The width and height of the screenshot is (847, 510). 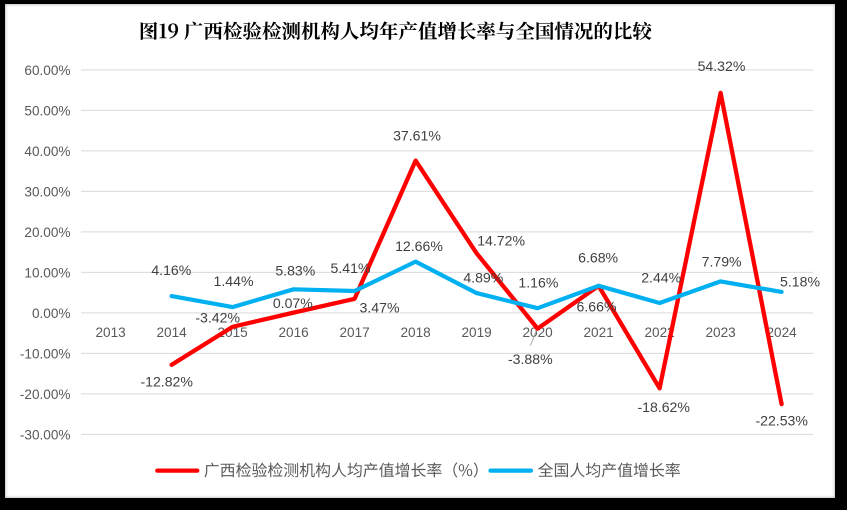 I want to click on svg-text: -20.00%, so click(x=45, y=394).